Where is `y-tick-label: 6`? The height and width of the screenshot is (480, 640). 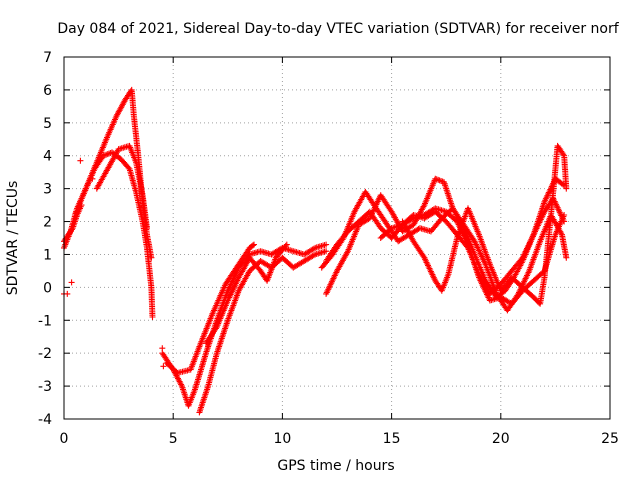
y-tick-label: 6 is located at coordinates (47, 91).